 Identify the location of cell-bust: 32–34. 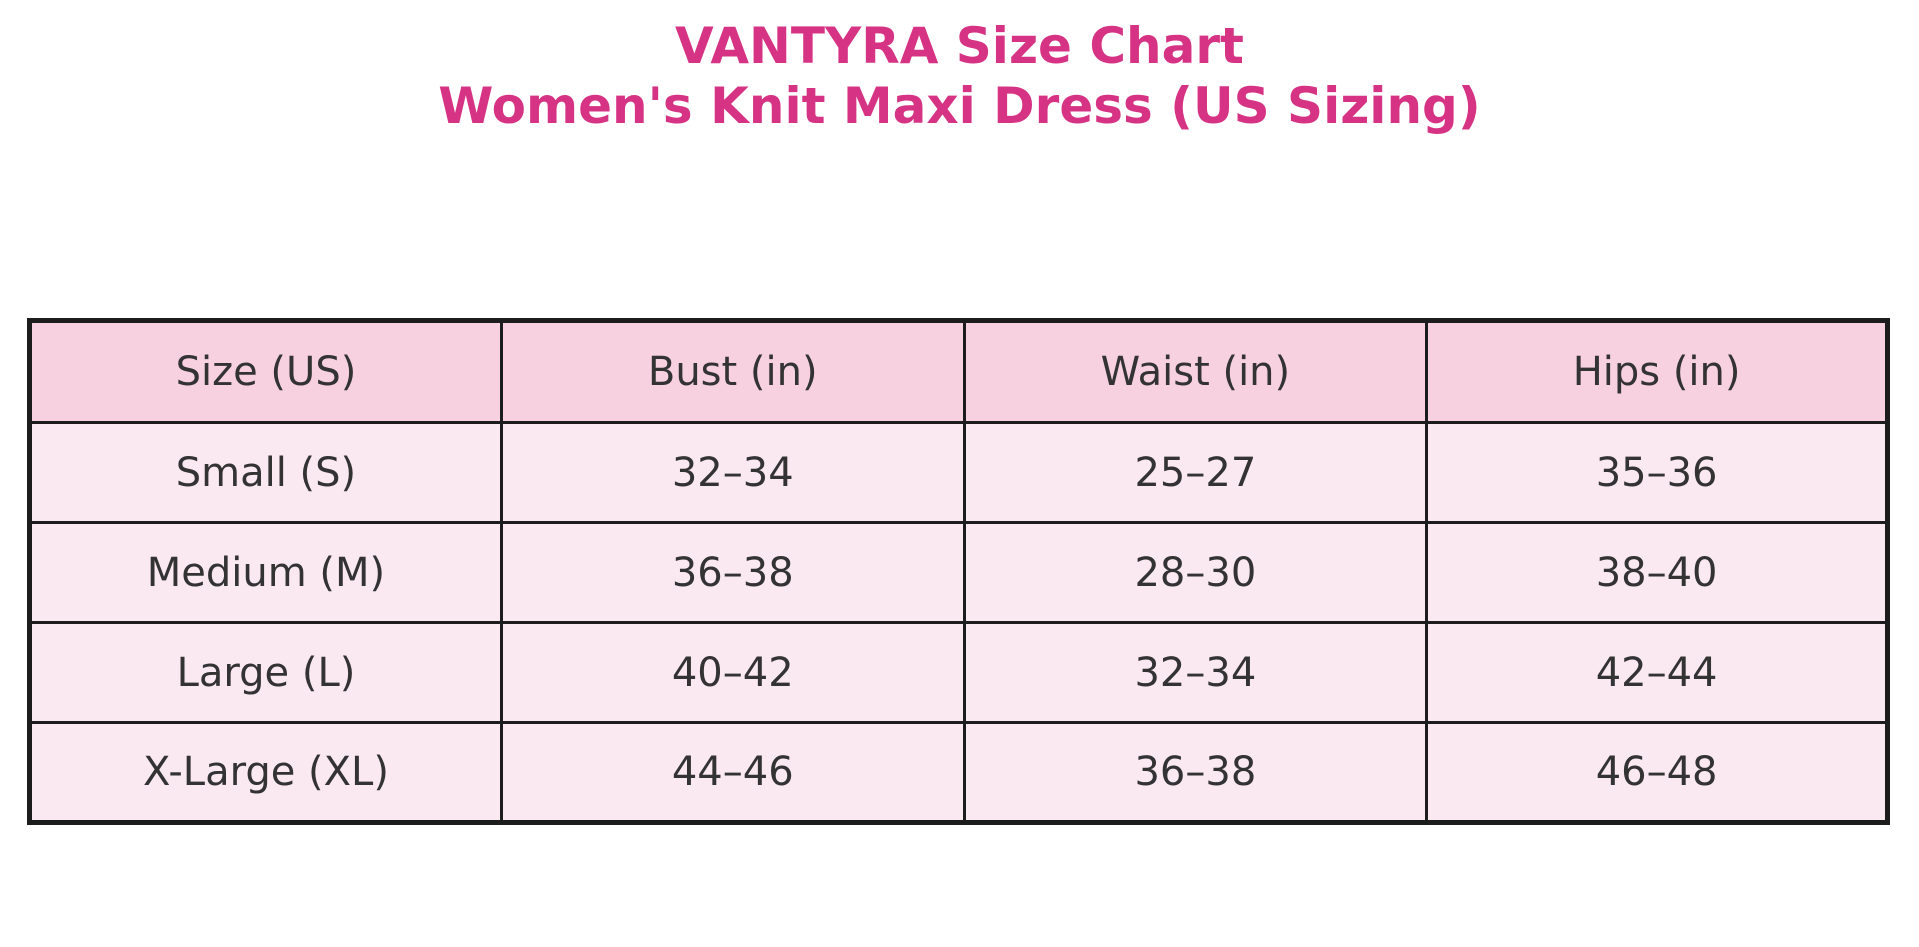
(732, 472).